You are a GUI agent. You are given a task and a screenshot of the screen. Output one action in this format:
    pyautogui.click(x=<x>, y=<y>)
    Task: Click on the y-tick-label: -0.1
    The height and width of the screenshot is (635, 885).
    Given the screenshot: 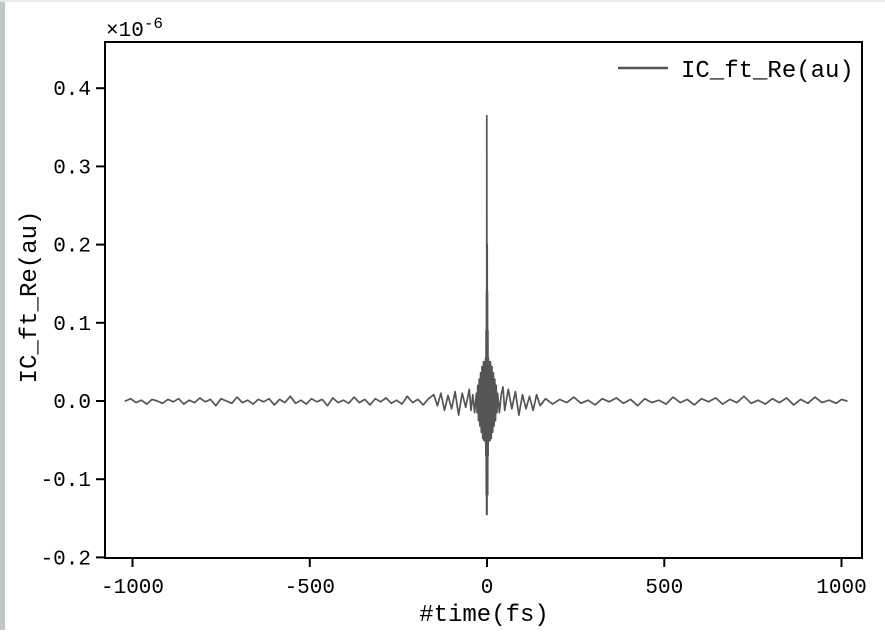 What is the action you would take?
    pyautogui.click(x=66, y=481)
    